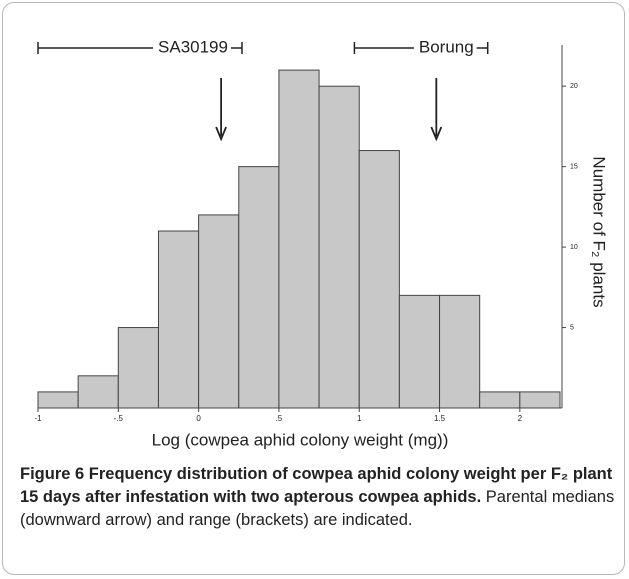 This screenshot has height=579, width=629. What do you see at coordinates (599, 231) in the screenshot?
I see `y-axis-label: Number of F₂ plants` at bounding box center [599, 231].